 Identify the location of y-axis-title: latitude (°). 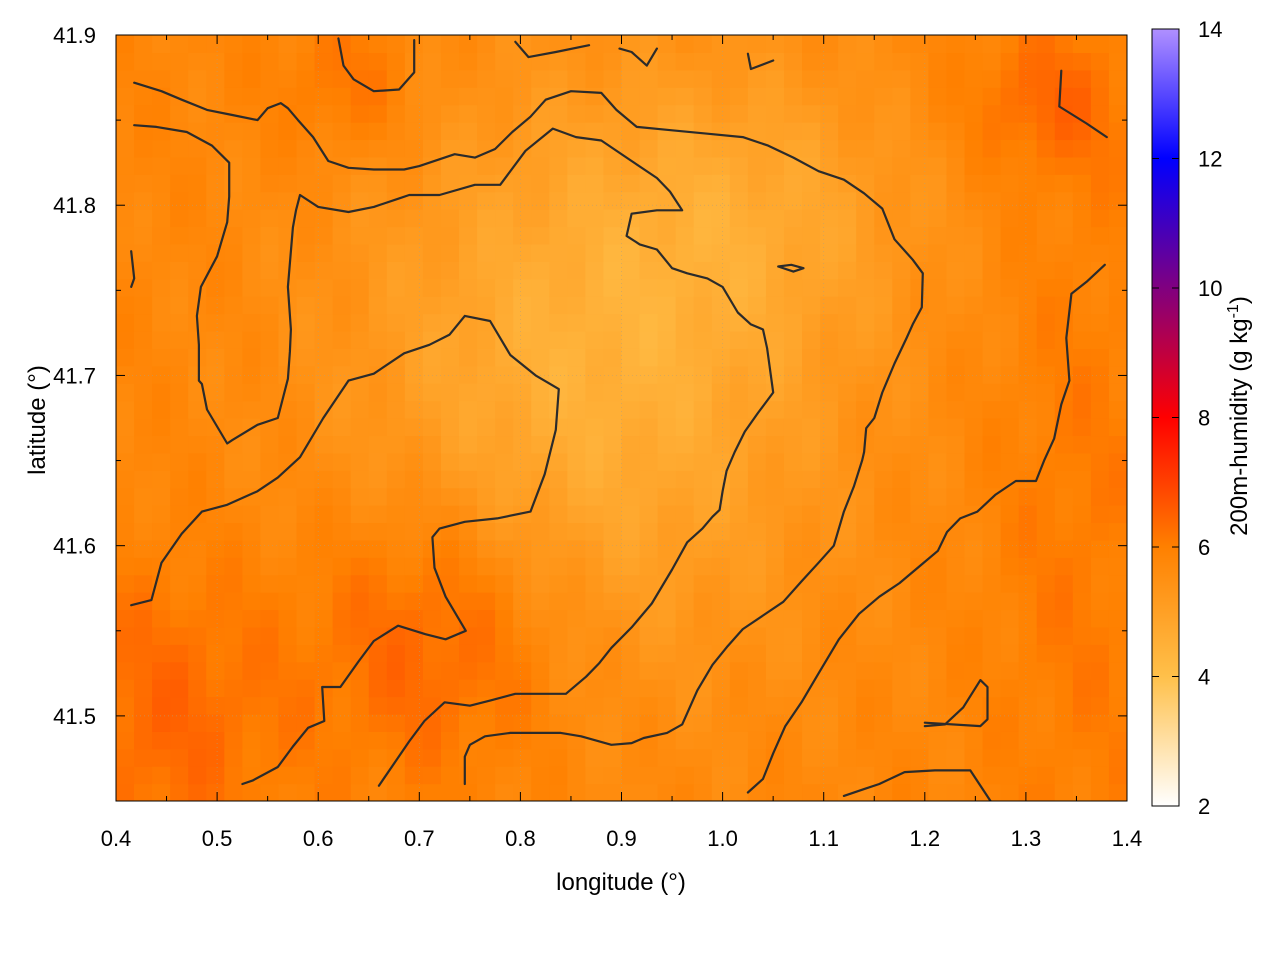
(37, 420).